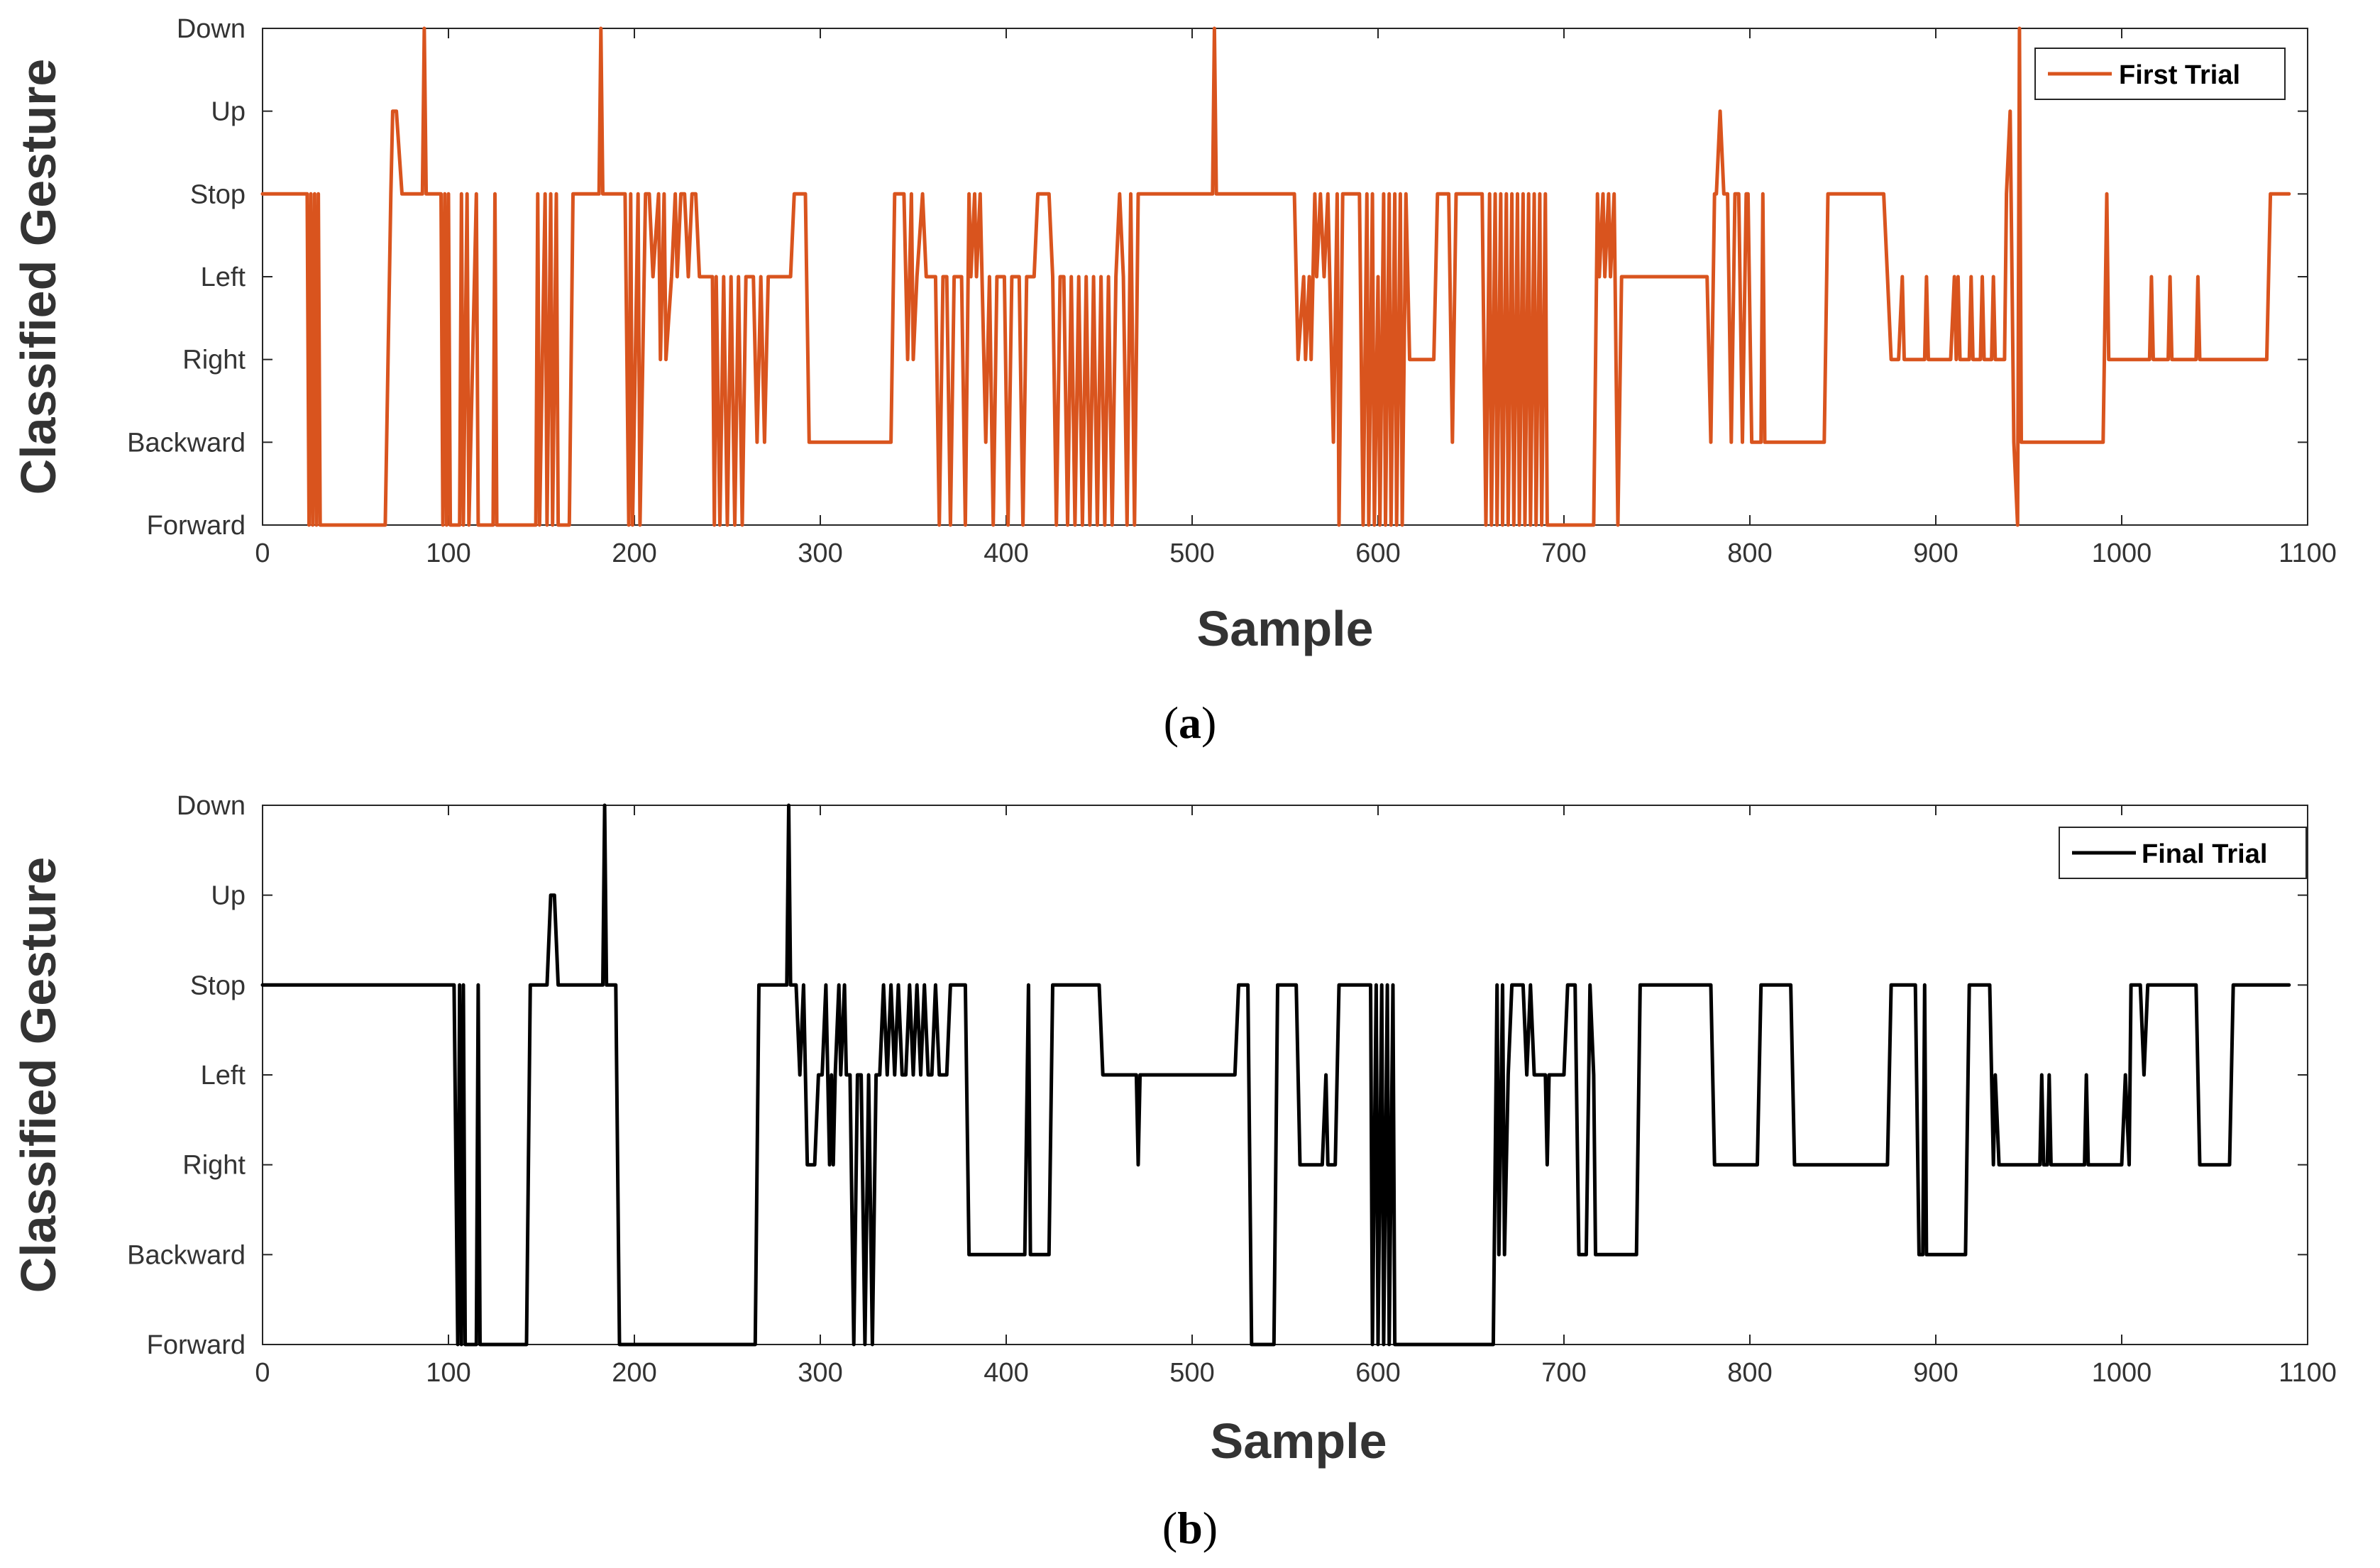 This screenshot has width=2380, height=1568. What do you see at coordinates (2204, 854) in the screenshot?
I see `legend-label-b: Final Trial` at bounding box center [2204, 854].